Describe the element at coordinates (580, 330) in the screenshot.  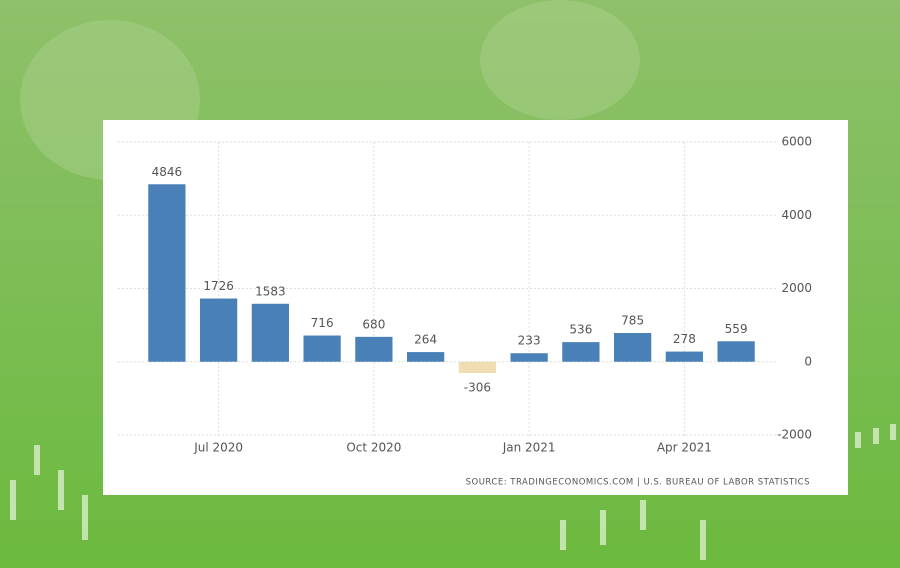
I see `data-label: 536` at that location.